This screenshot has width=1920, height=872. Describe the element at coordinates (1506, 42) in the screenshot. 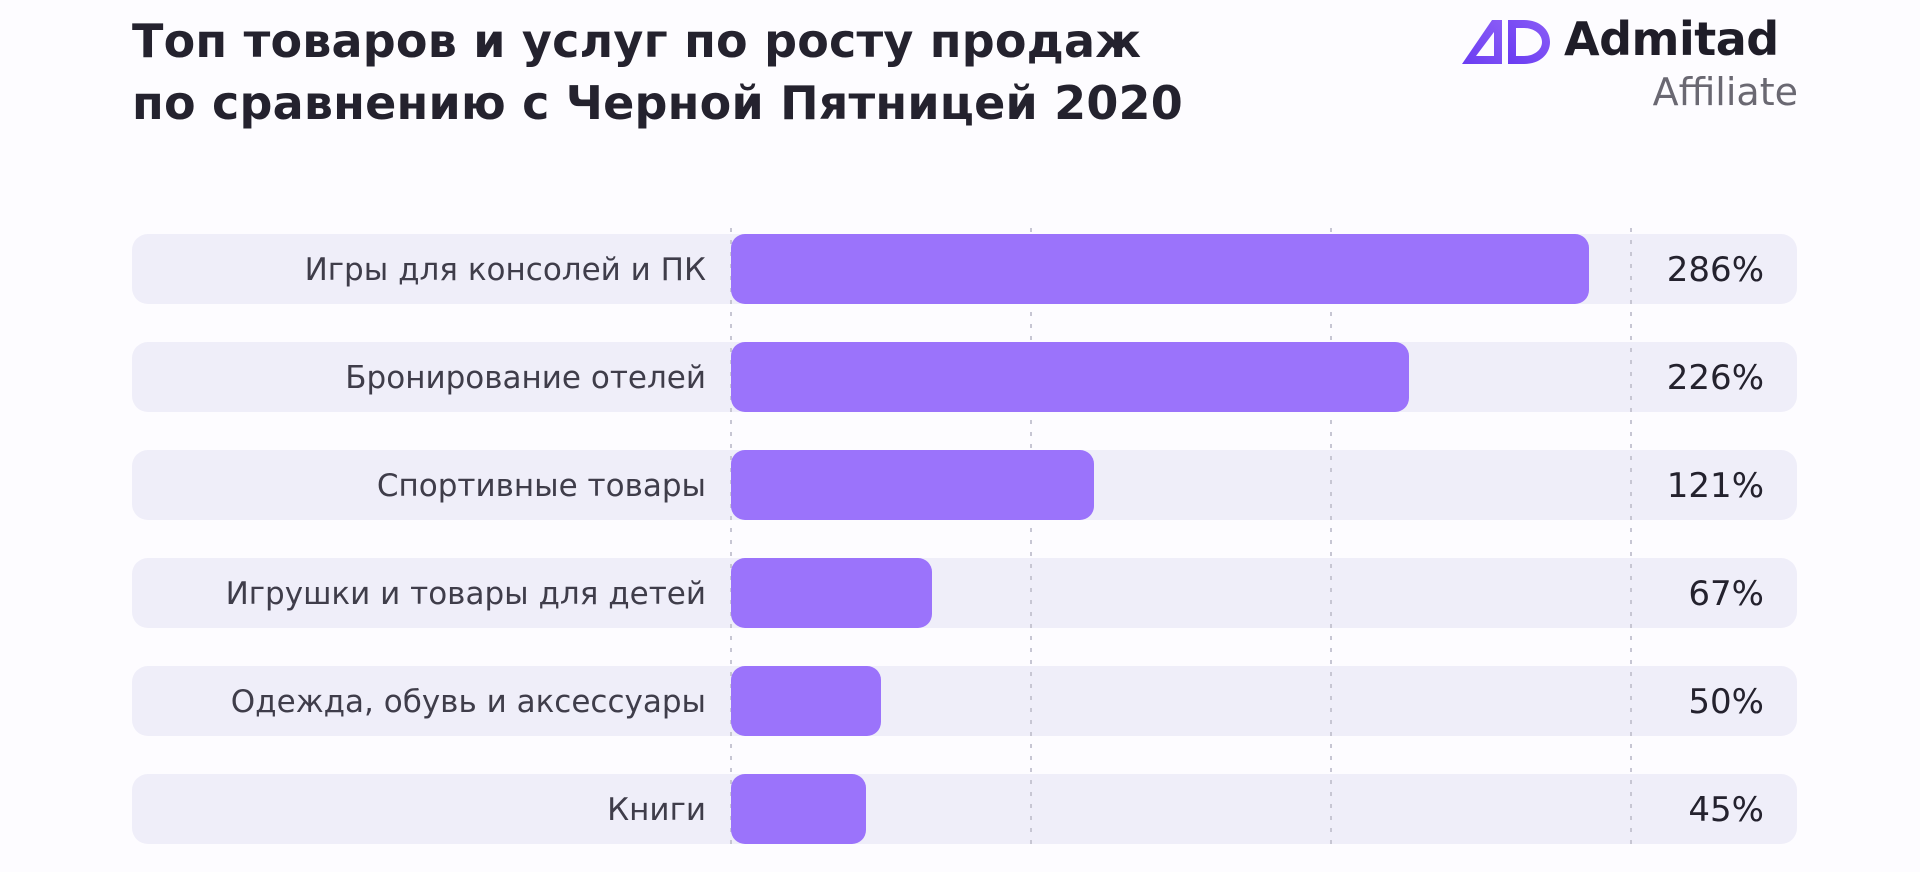

I see `admitad-ad-logo-icon` at that location.